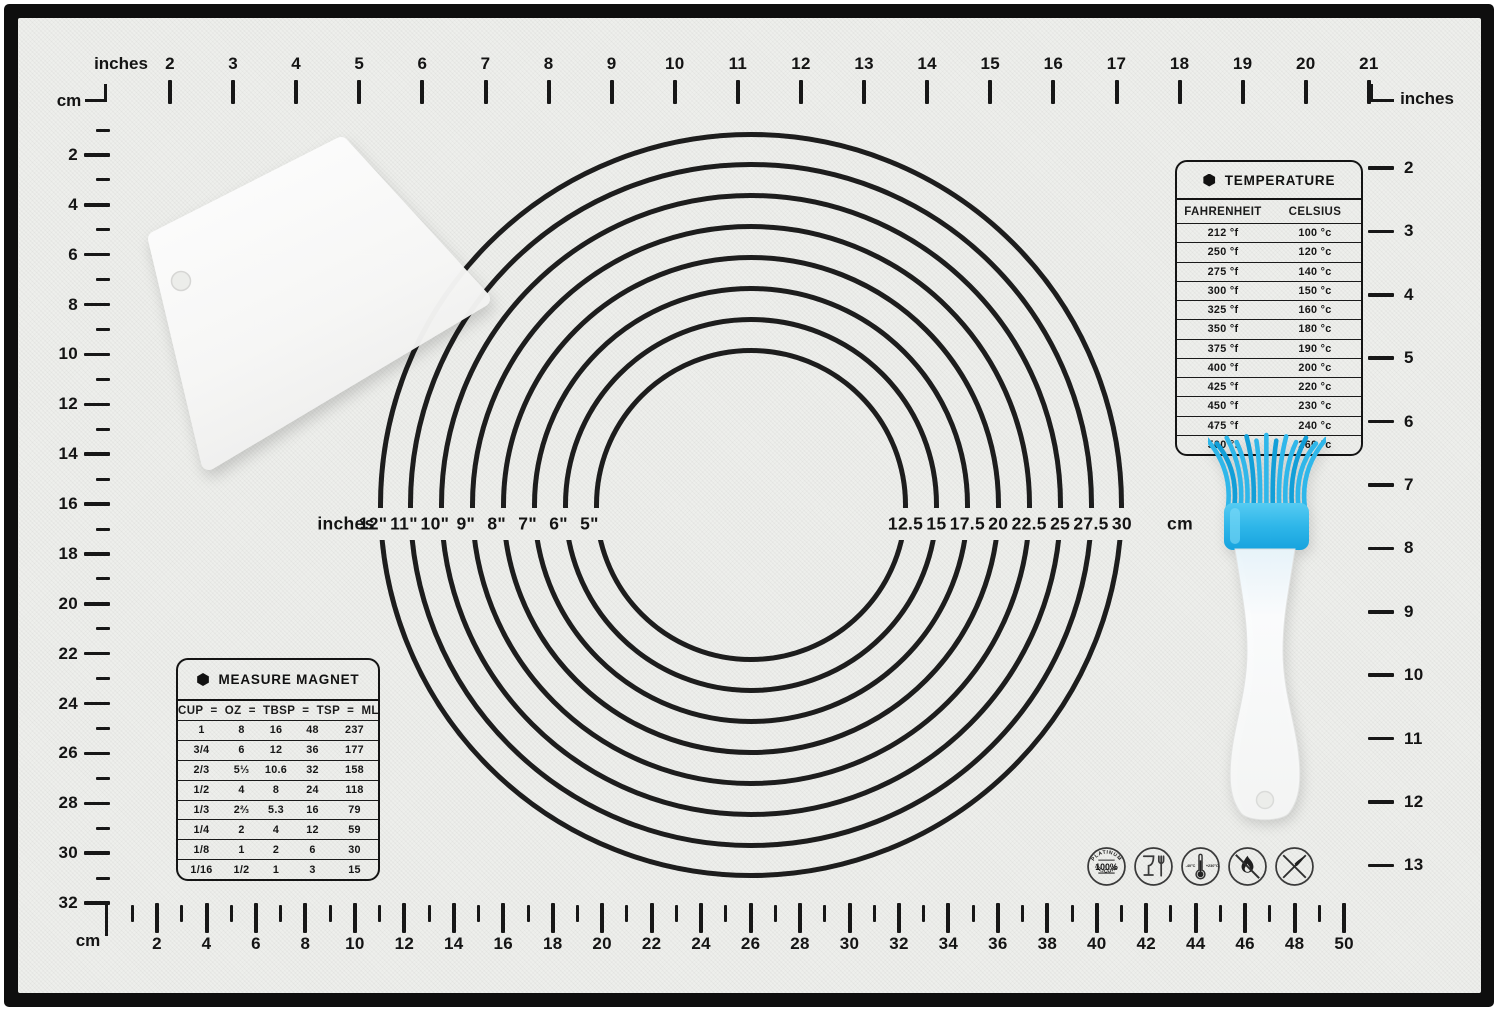 Image resolution: width=1500 pixels, height=1013 pixels. Describe the element at coordinates (1223, 310) in the screenshot. I see `fahrenheit-value: 325 °f` at that location.